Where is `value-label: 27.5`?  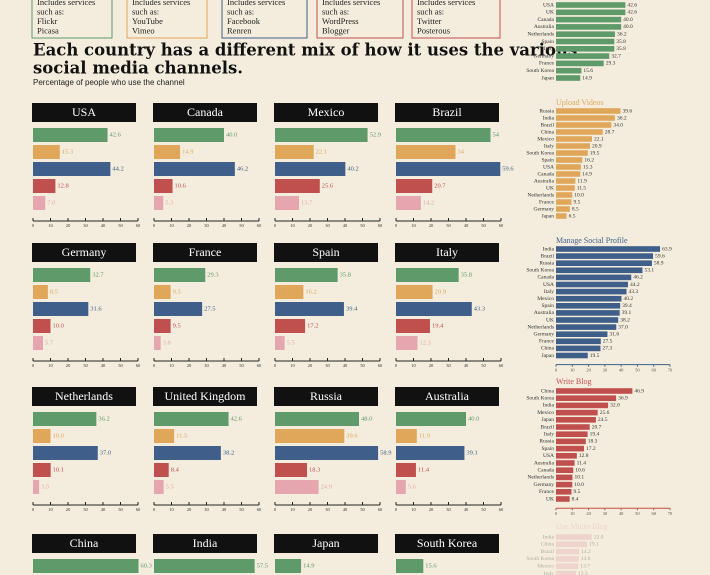 value-label: 27.5 is located at coordinates (209, 308).